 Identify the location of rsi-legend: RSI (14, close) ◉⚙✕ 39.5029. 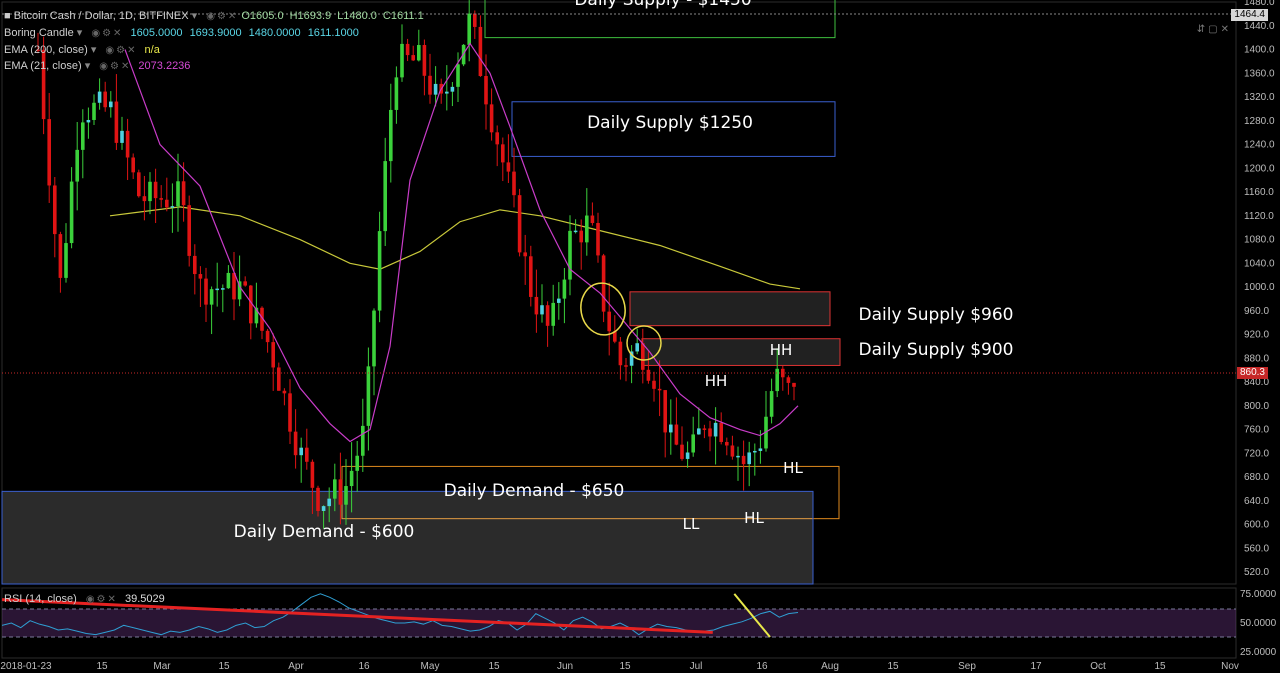
(84, 599).